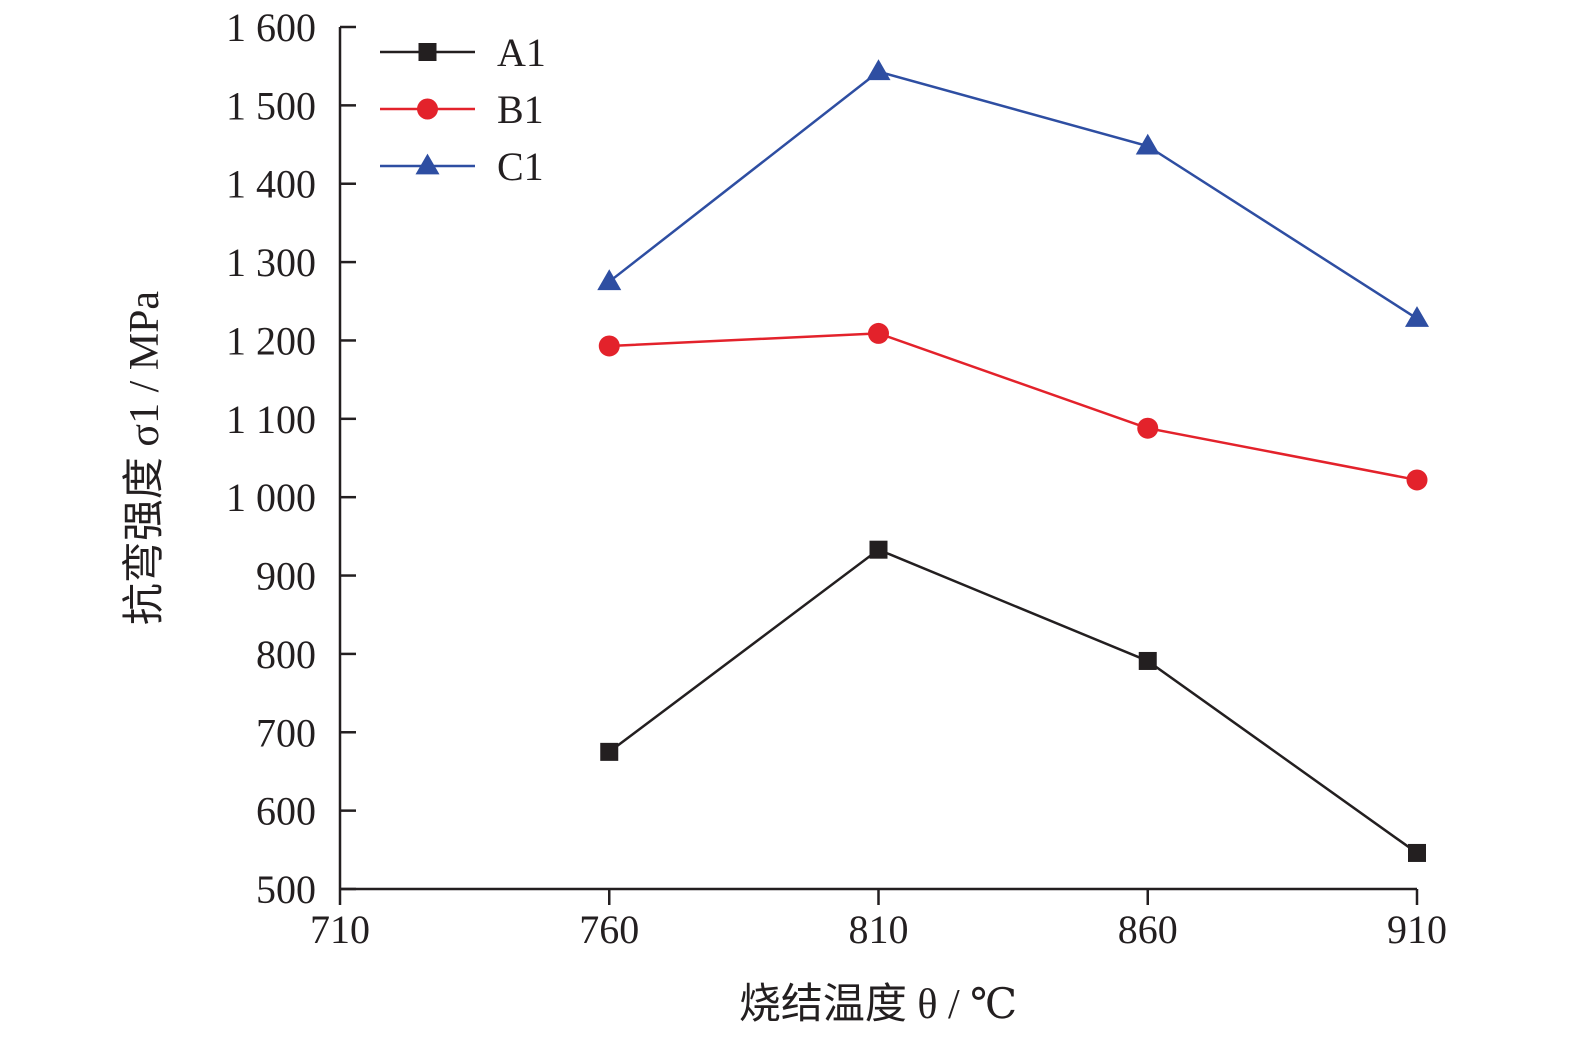 This screenshot has height=1046, width=1575. What do you see at coordinates (878, 1005) in the screenshot?
I see `x-axis-title: 烧结温度 θ / ℃` at bounding box center [878, 1005].